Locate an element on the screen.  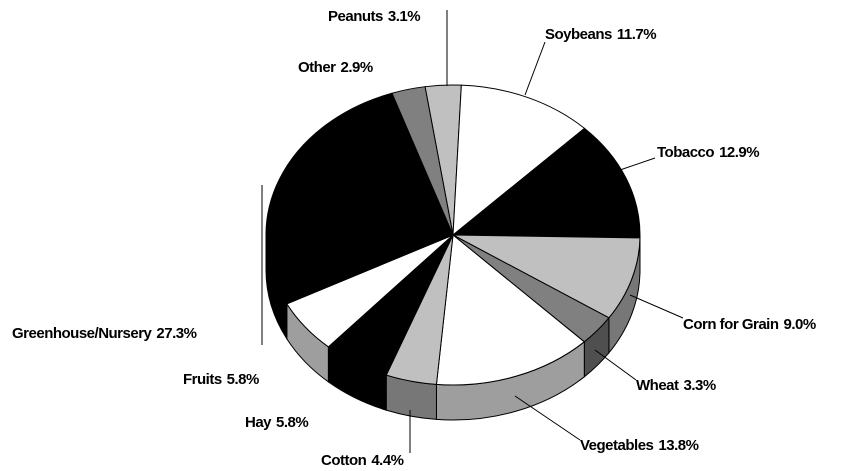
label-name: Hay is located at coordinates (258, 422).